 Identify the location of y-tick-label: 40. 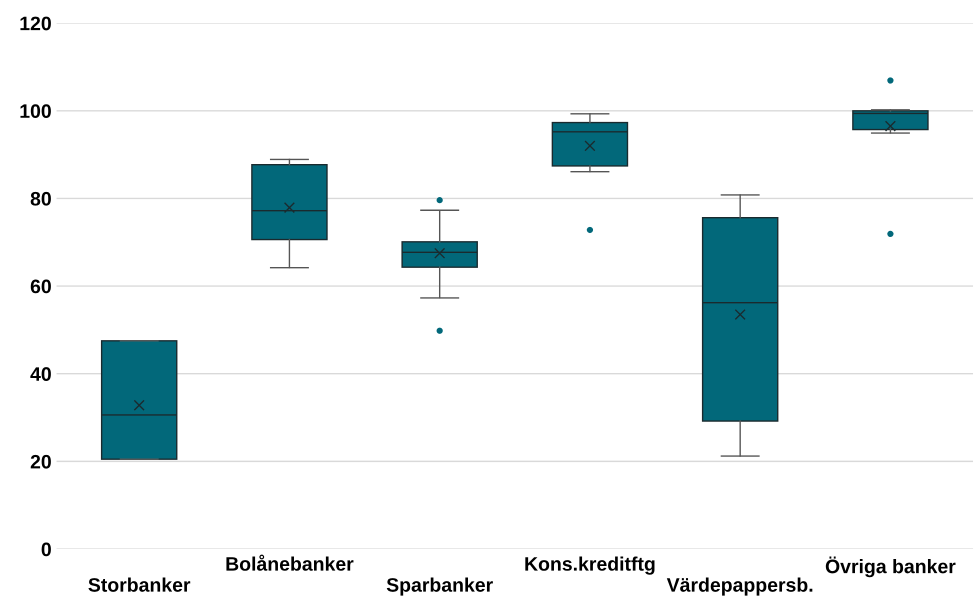
(40, 374).